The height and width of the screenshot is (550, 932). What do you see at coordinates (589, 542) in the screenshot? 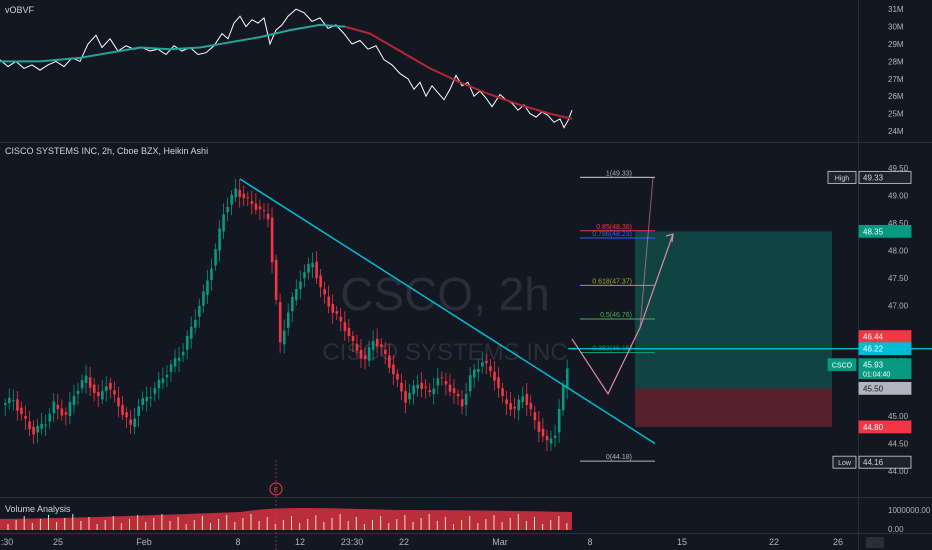
I see `x-axis-label: 8` at bounding box center [589, 542].